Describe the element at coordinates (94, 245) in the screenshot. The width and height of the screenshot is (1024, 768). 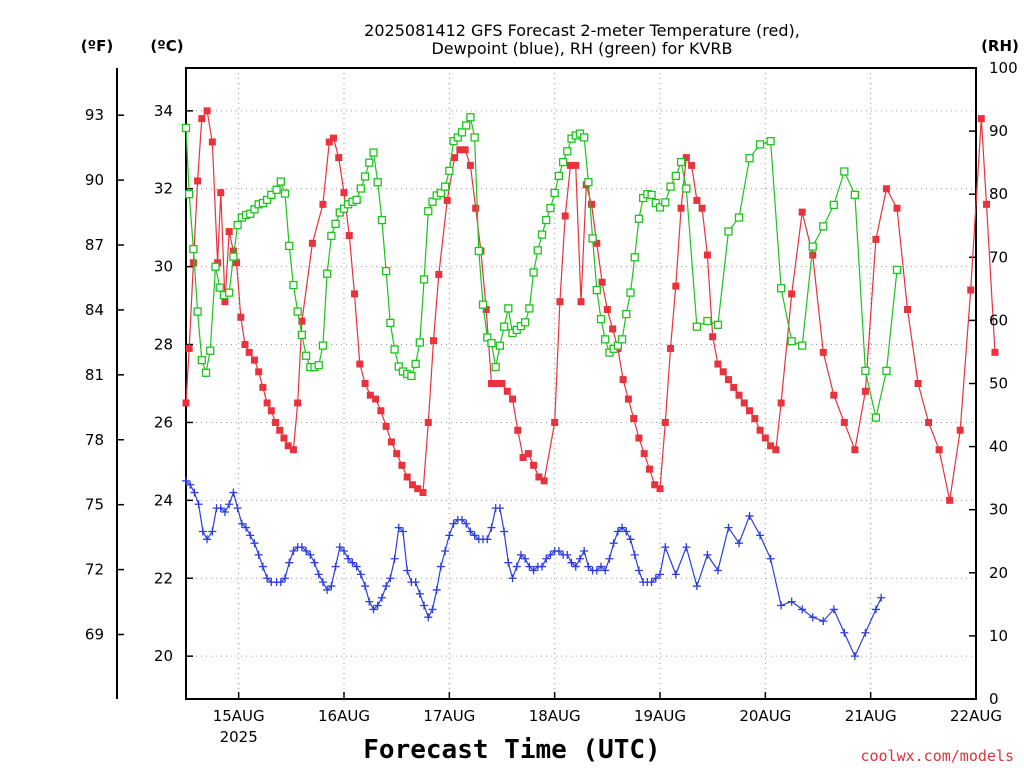
I see `fahrenheit-tick-label: 87` at that location.